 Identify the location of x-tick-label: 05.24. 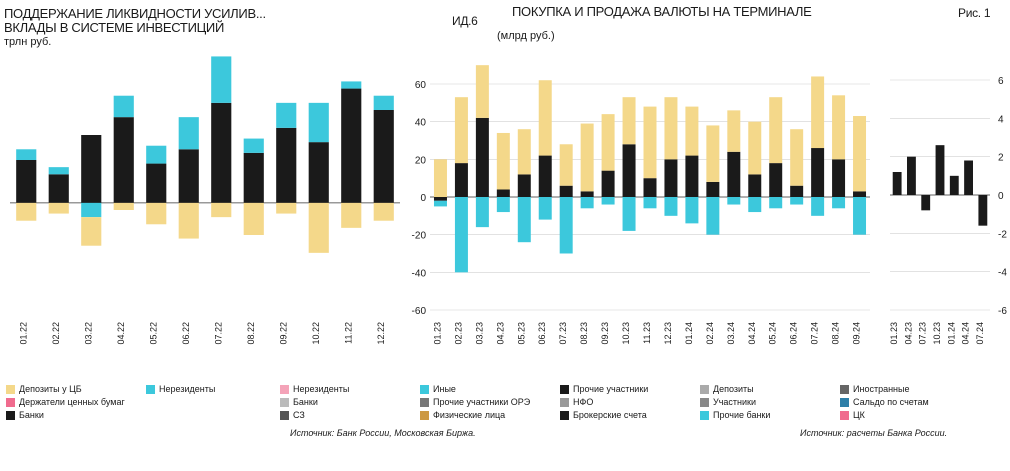
(773, 333).